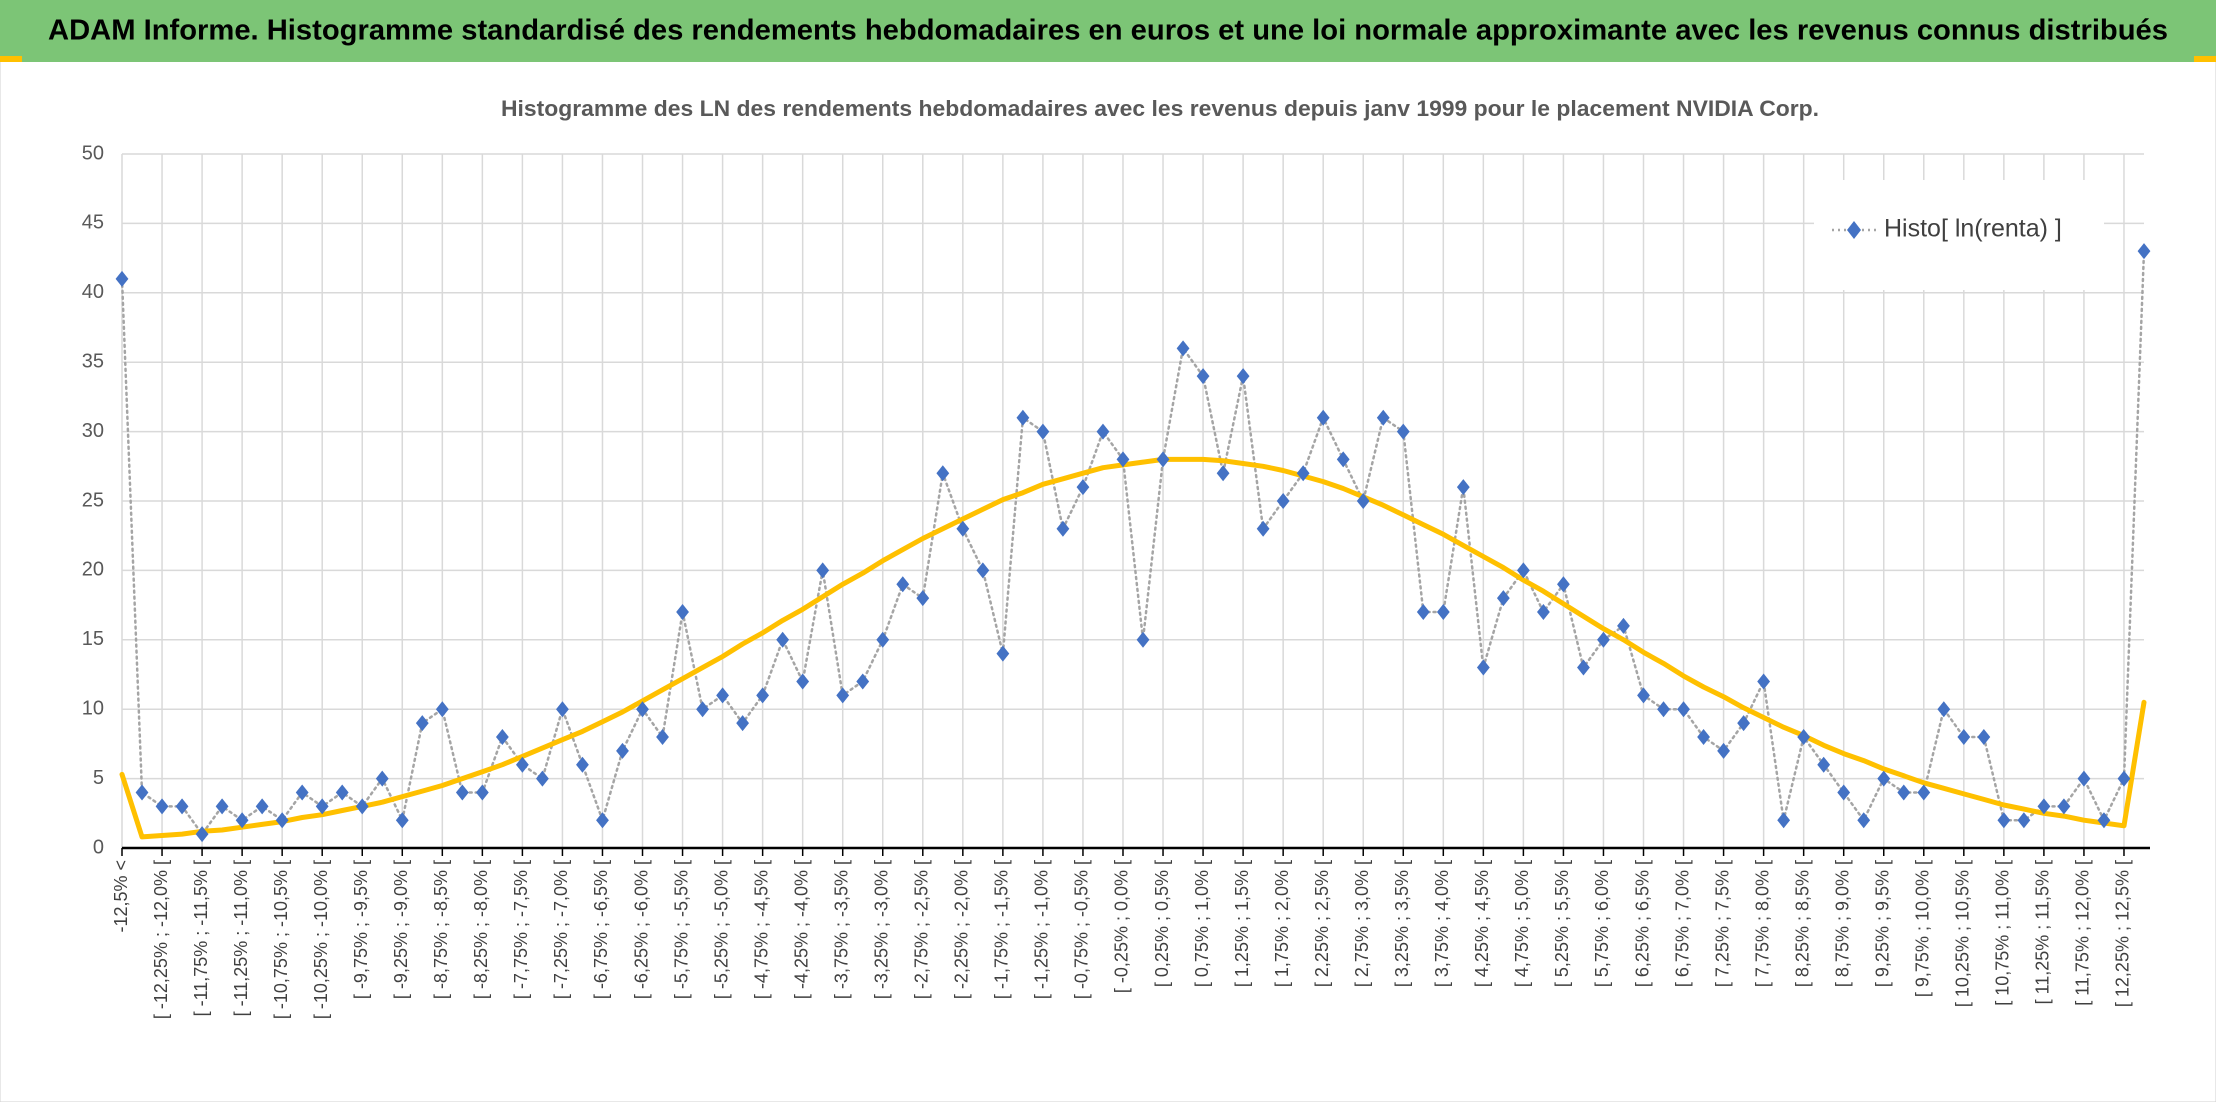 The width and height of the screenshot is (2216, 1102). I want to click on x-tick-label: [ -11,25% ; -11,0% [, so click(241, 938).